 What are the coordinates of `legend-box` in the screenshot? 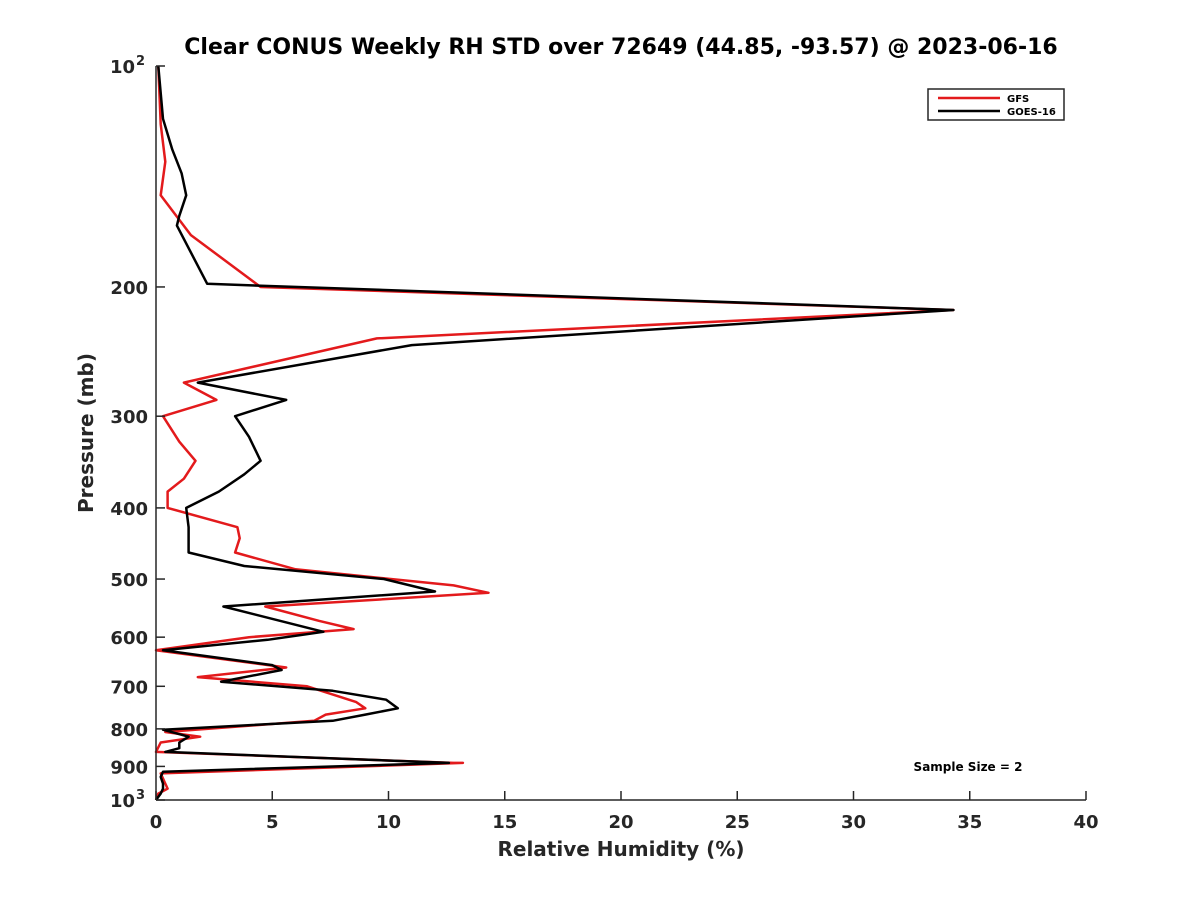 It's located at (996, 104).